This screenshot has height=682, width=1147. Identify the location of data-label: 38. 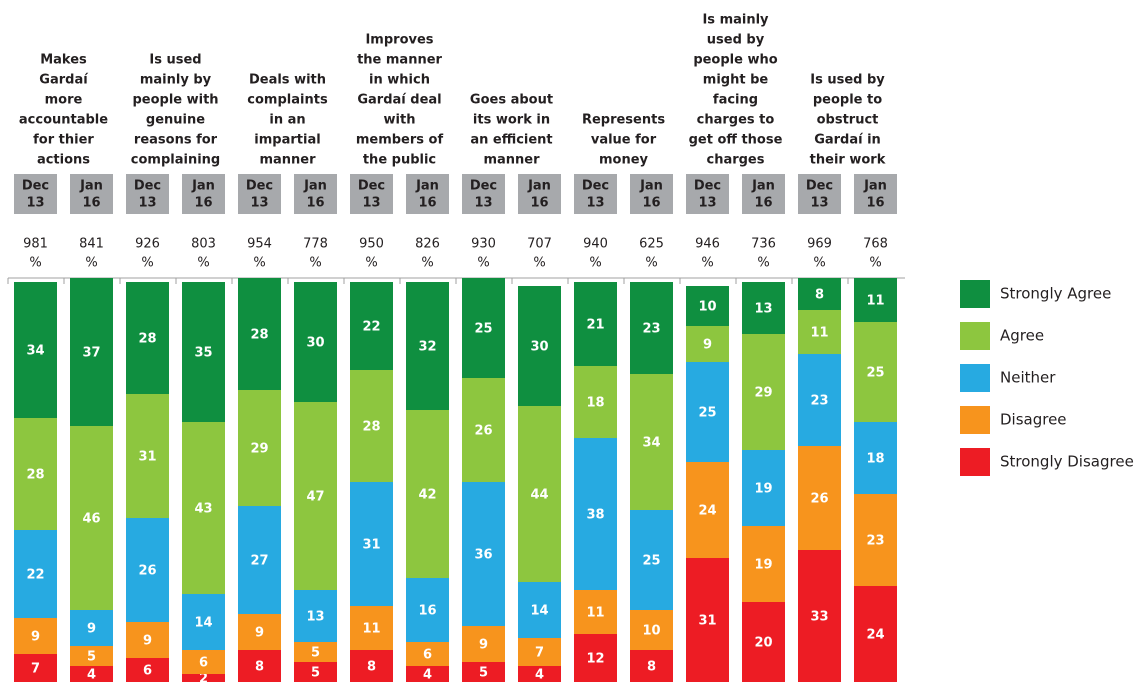
(595, 515).